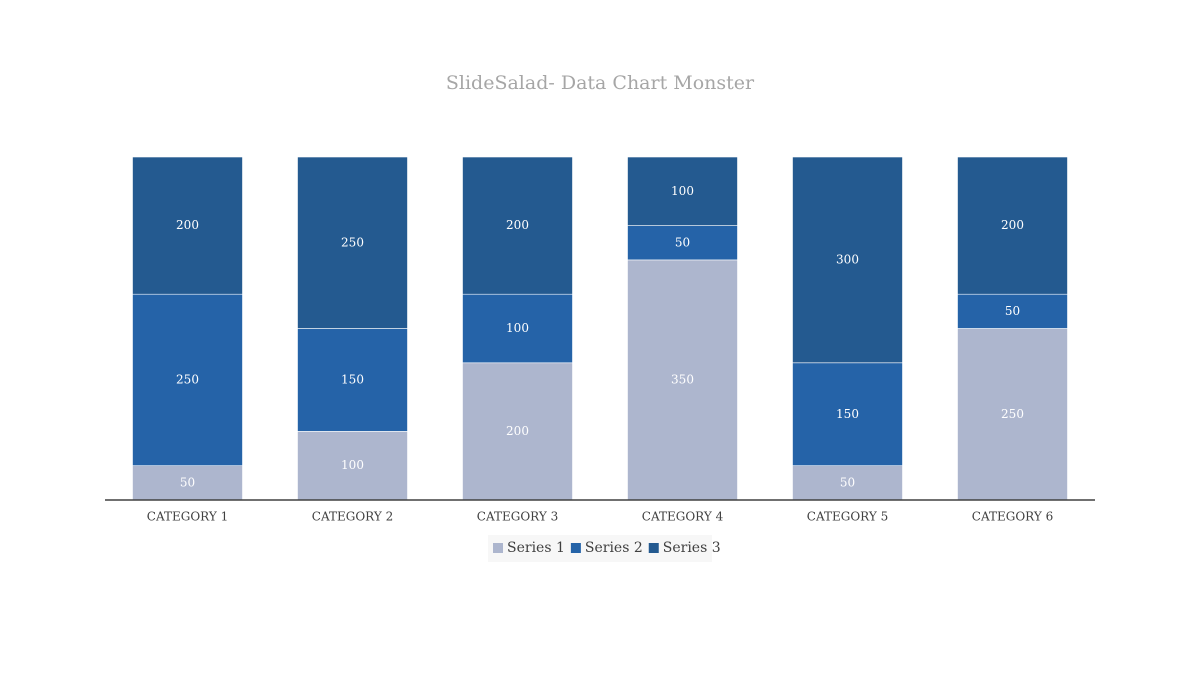 The image size is (1200, 675). What do you see at coordinates (187, 517) in the screenshot?
I see `x-tick-label: CATEGORY 1` at bounding box center [187, 517].